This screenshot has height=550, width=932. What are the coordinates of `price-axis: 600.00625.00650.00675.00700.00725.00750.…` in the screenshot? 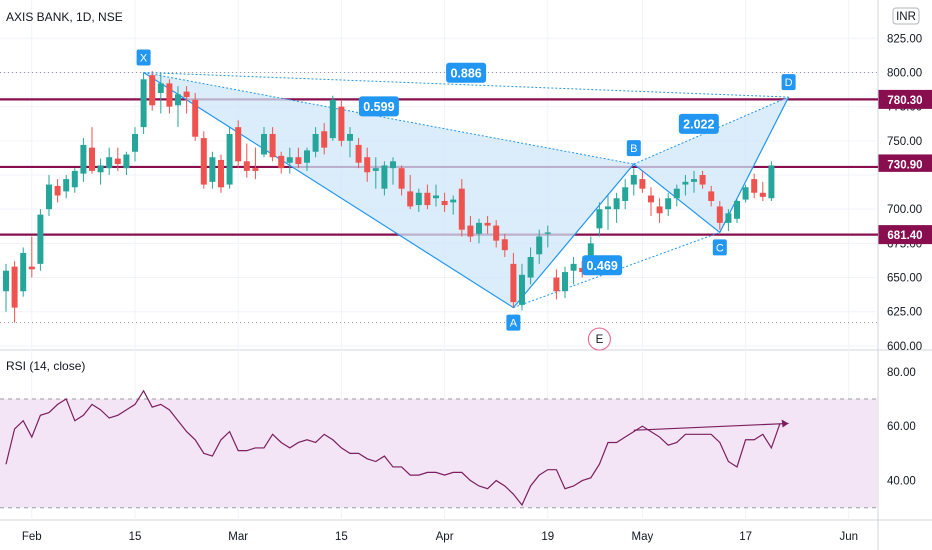 It's located at (905, 193).